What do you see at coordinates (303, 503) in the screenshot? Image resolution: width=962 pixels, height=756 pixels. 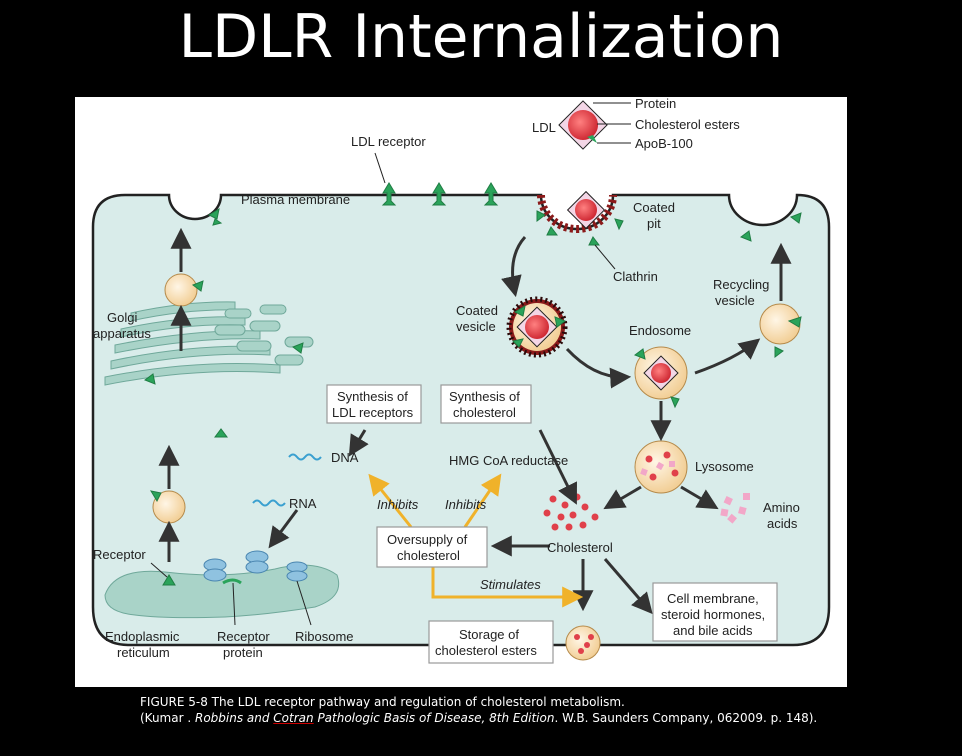 I see `label-rna: RNA` at bounding box center [303, 503].